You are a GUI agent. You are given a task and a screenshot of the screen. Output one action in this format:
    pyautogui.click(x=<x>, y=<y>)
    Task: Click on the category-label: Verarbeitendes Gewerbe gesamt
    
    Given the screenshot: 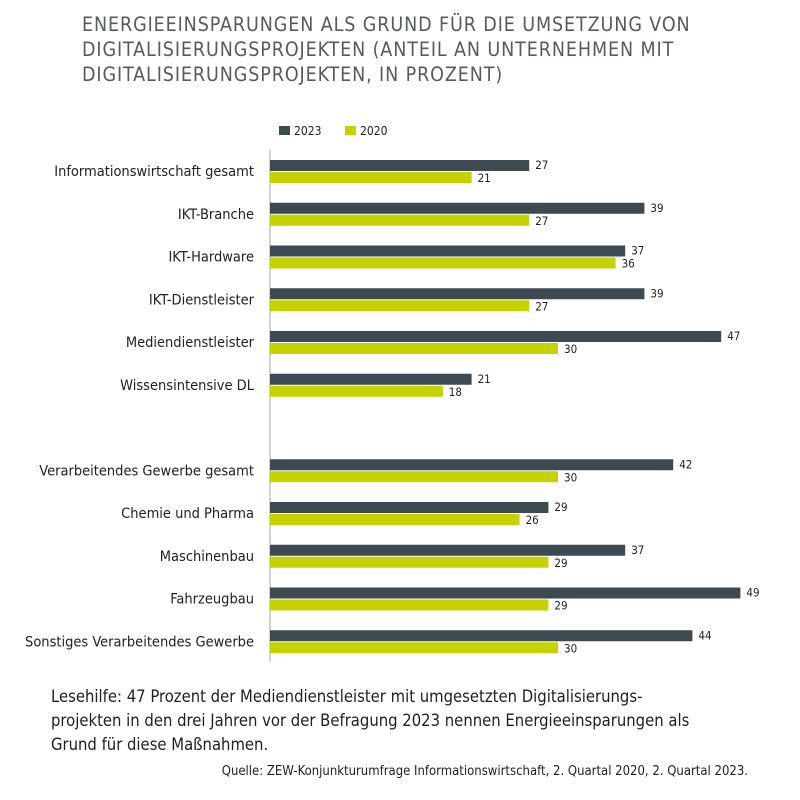 What is the action you would take?
    pyautogui.click(x=146, y=471)
    